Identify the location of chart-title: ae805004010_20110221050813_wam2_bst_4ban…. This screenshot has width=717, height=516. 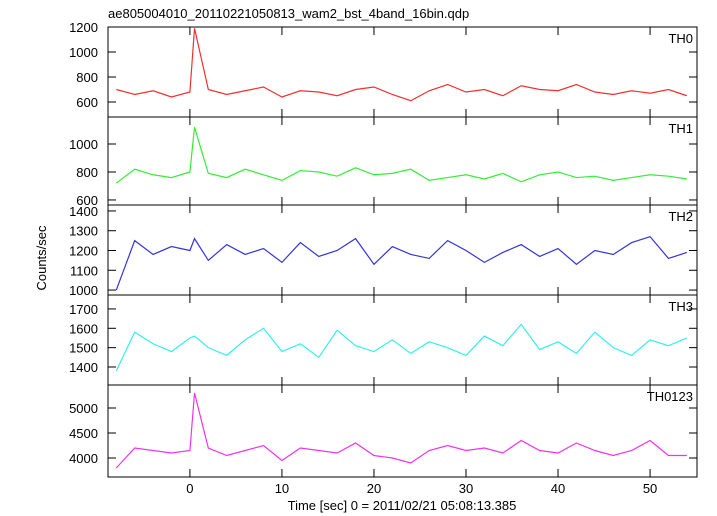
(288, 13).